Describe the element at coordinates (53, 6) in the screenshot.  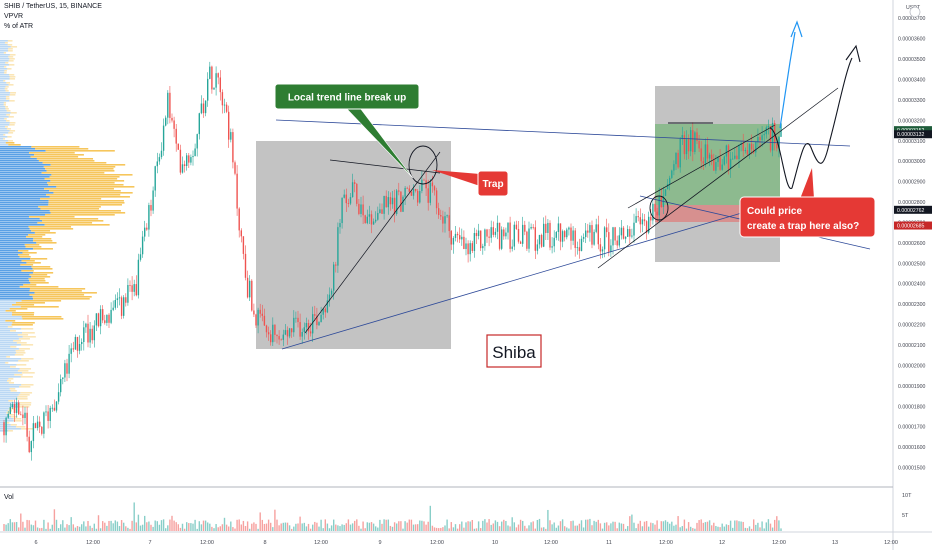
I see `symbol-title: SHIB / TetherUS, 15, BINANCE` at that location.